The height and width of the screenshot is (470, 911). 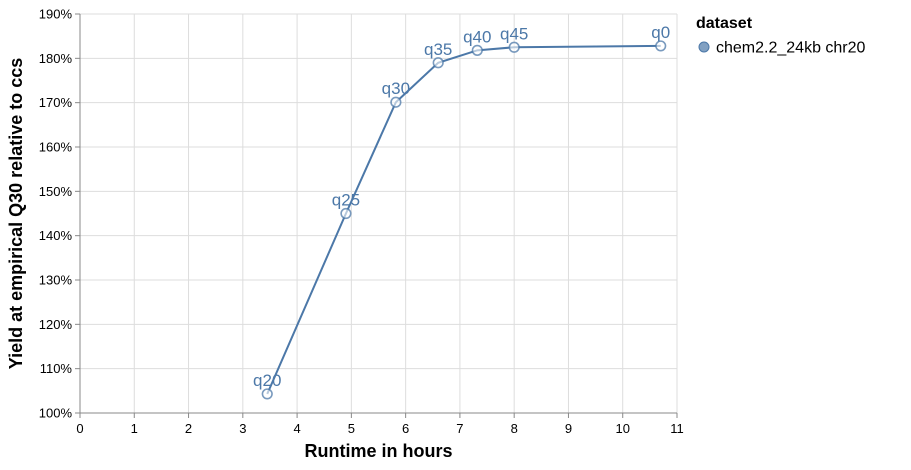 I want to click on x-tick-label: 2, so click(x=188, y=428).